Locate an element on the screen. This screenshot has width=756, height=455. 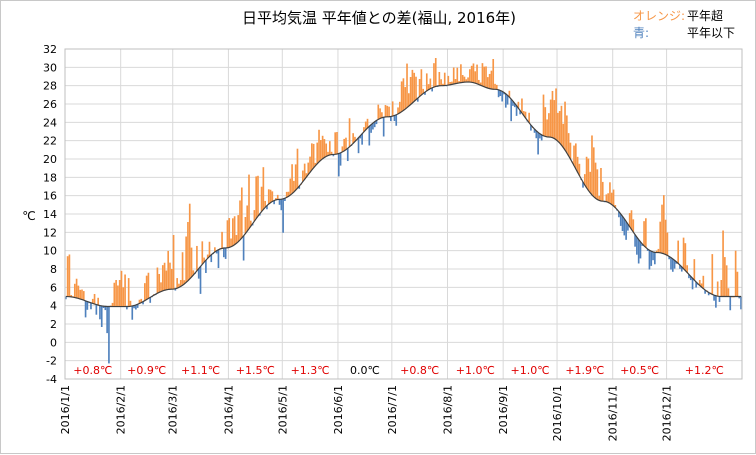
chart-title: 日平均気温 平年値との差(福山, 2016年) is located at coordinates (379, 18).